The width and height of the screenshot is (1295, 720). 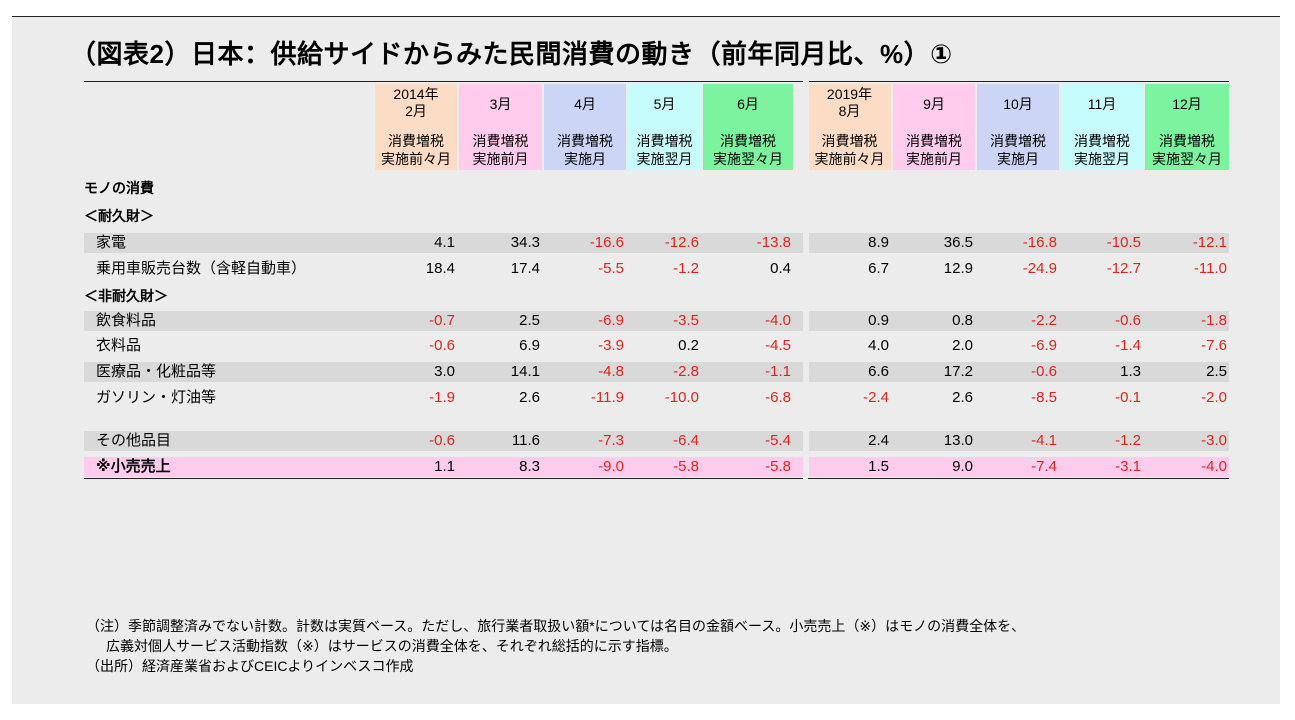 What do you see at coordinates (525, 268) in the screenshot?
I see `table-cell: 17.4` at bounding box center [525, 268].